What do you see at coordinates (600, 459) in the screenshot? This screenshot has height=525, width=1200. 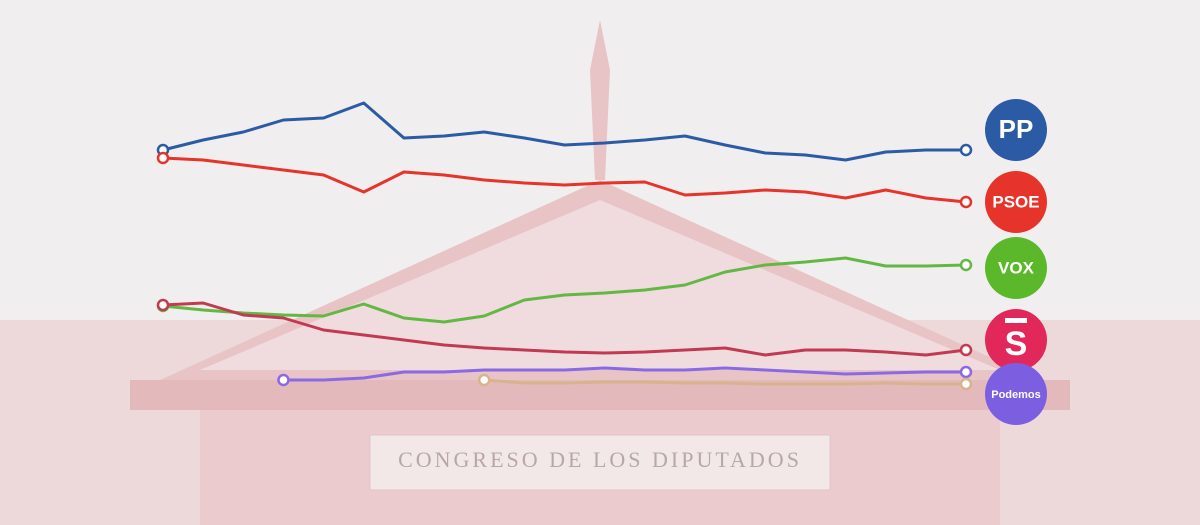 I see `background-label: CONGRESO DE LOS DIPUTADOS` at bounding box center [600, 459].